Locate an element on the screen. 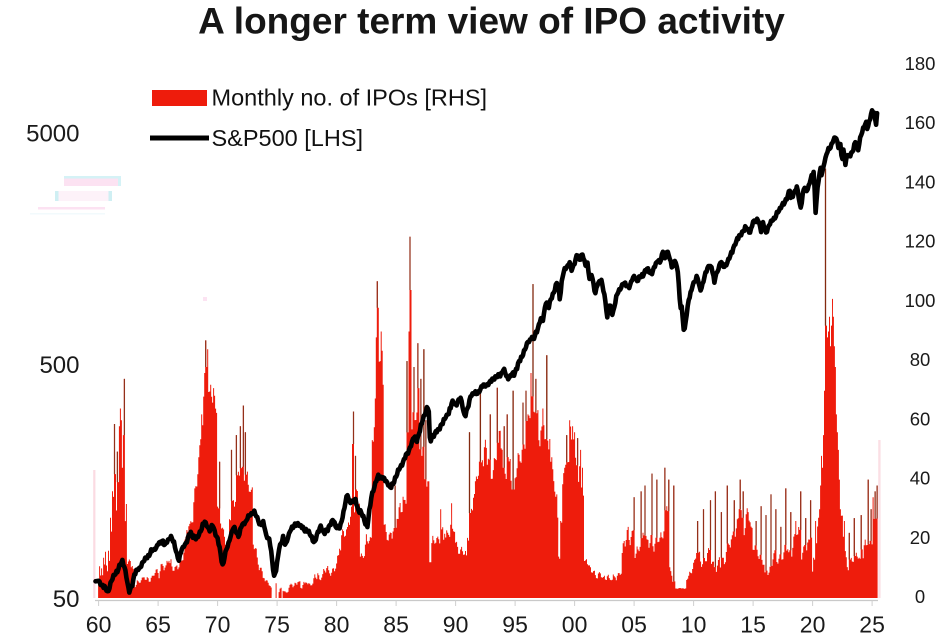 The image size is (935, 644). svg-text: 5000 is located at coordinates (52, 134).